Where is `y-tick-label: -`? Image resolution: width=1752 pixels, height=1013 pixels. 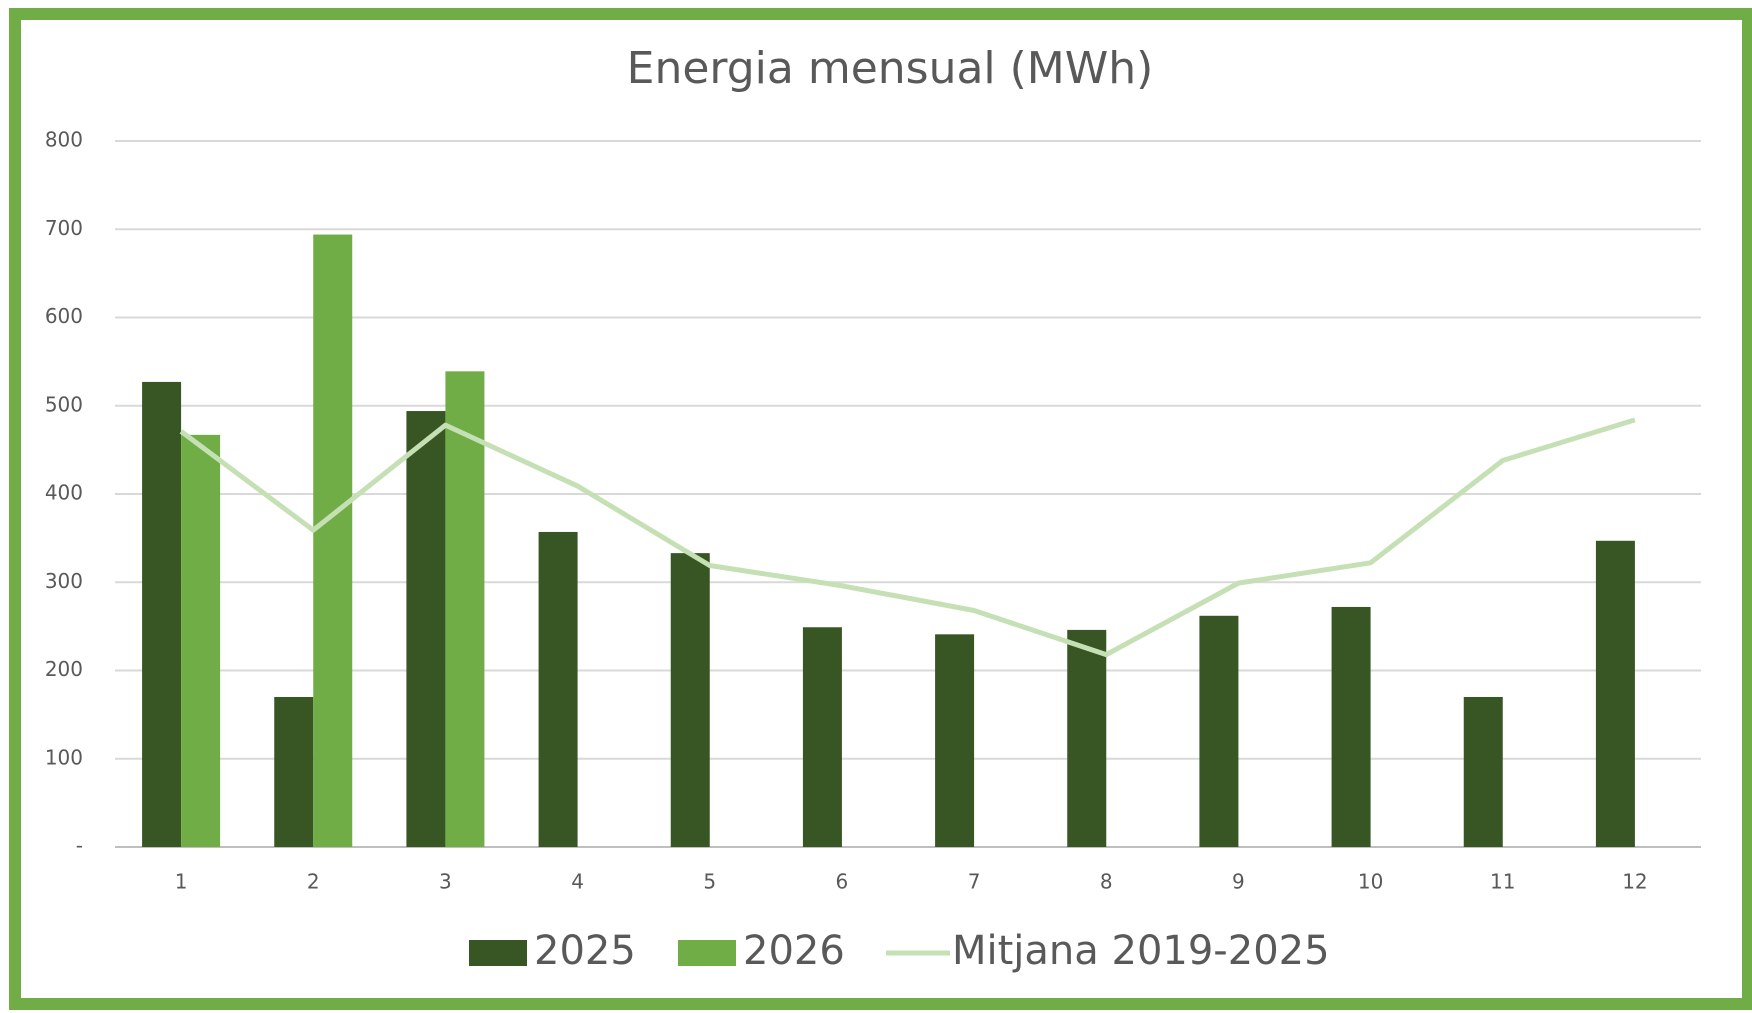
y-tick-label: - is located at coordinates (79, 846).